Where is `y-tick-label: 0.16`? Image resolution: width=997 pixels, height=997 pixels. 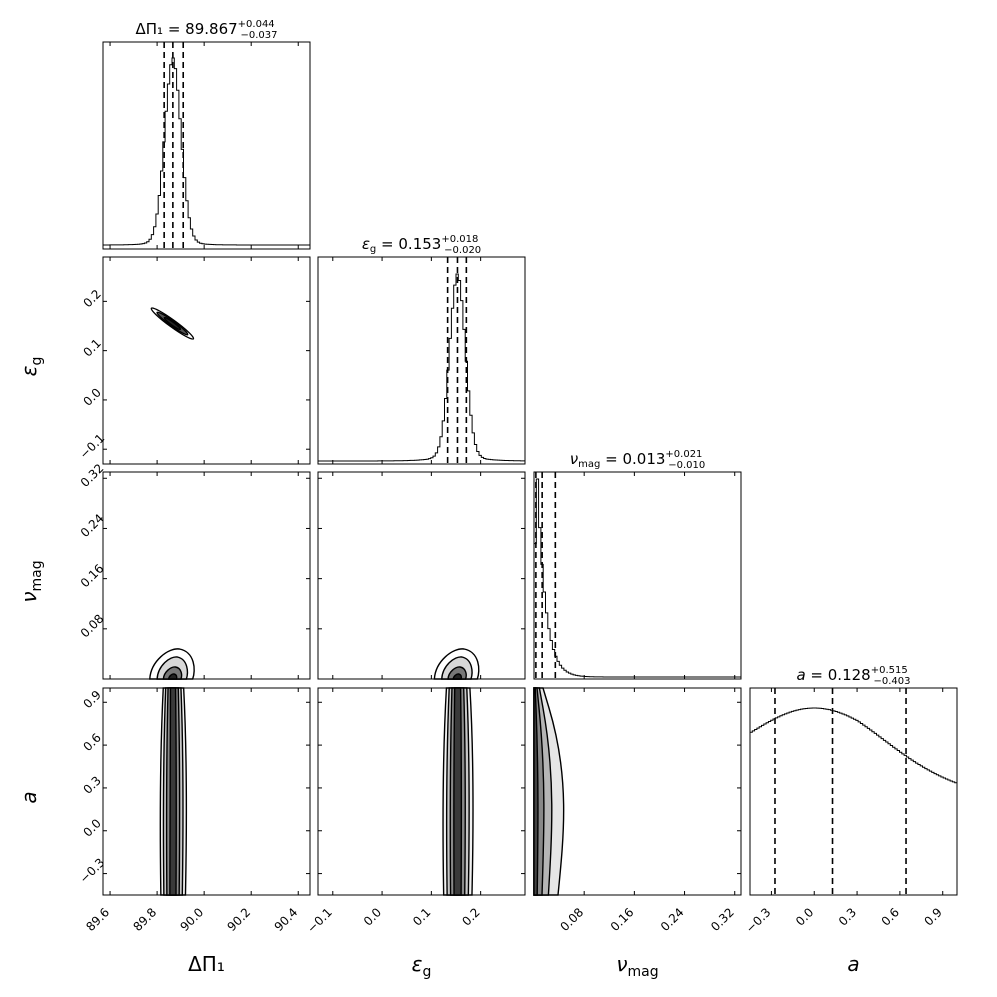
y-tick-label: 0.16 is located at coordinates (92, 575).